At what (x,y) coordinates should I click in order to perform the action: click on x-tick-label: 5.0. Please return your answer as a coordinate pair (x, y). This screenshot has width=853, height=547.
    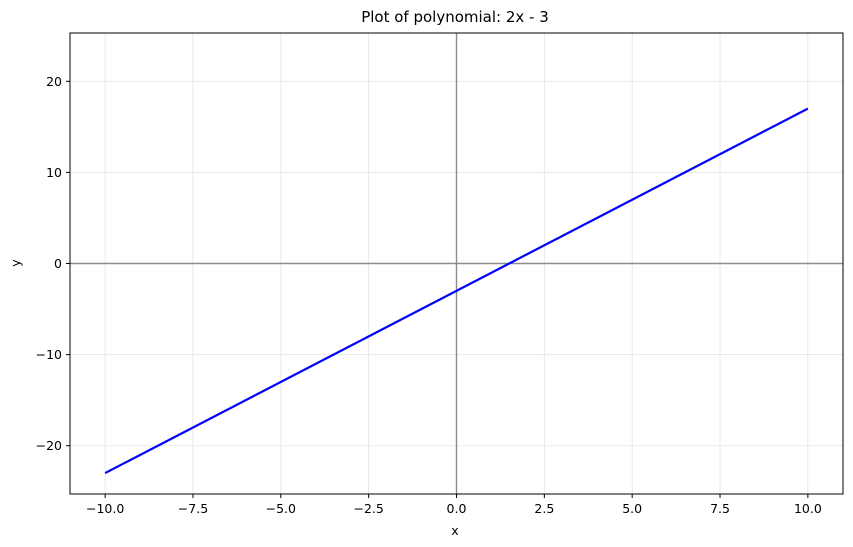
    Looking at the image, I should click on (632, 508).